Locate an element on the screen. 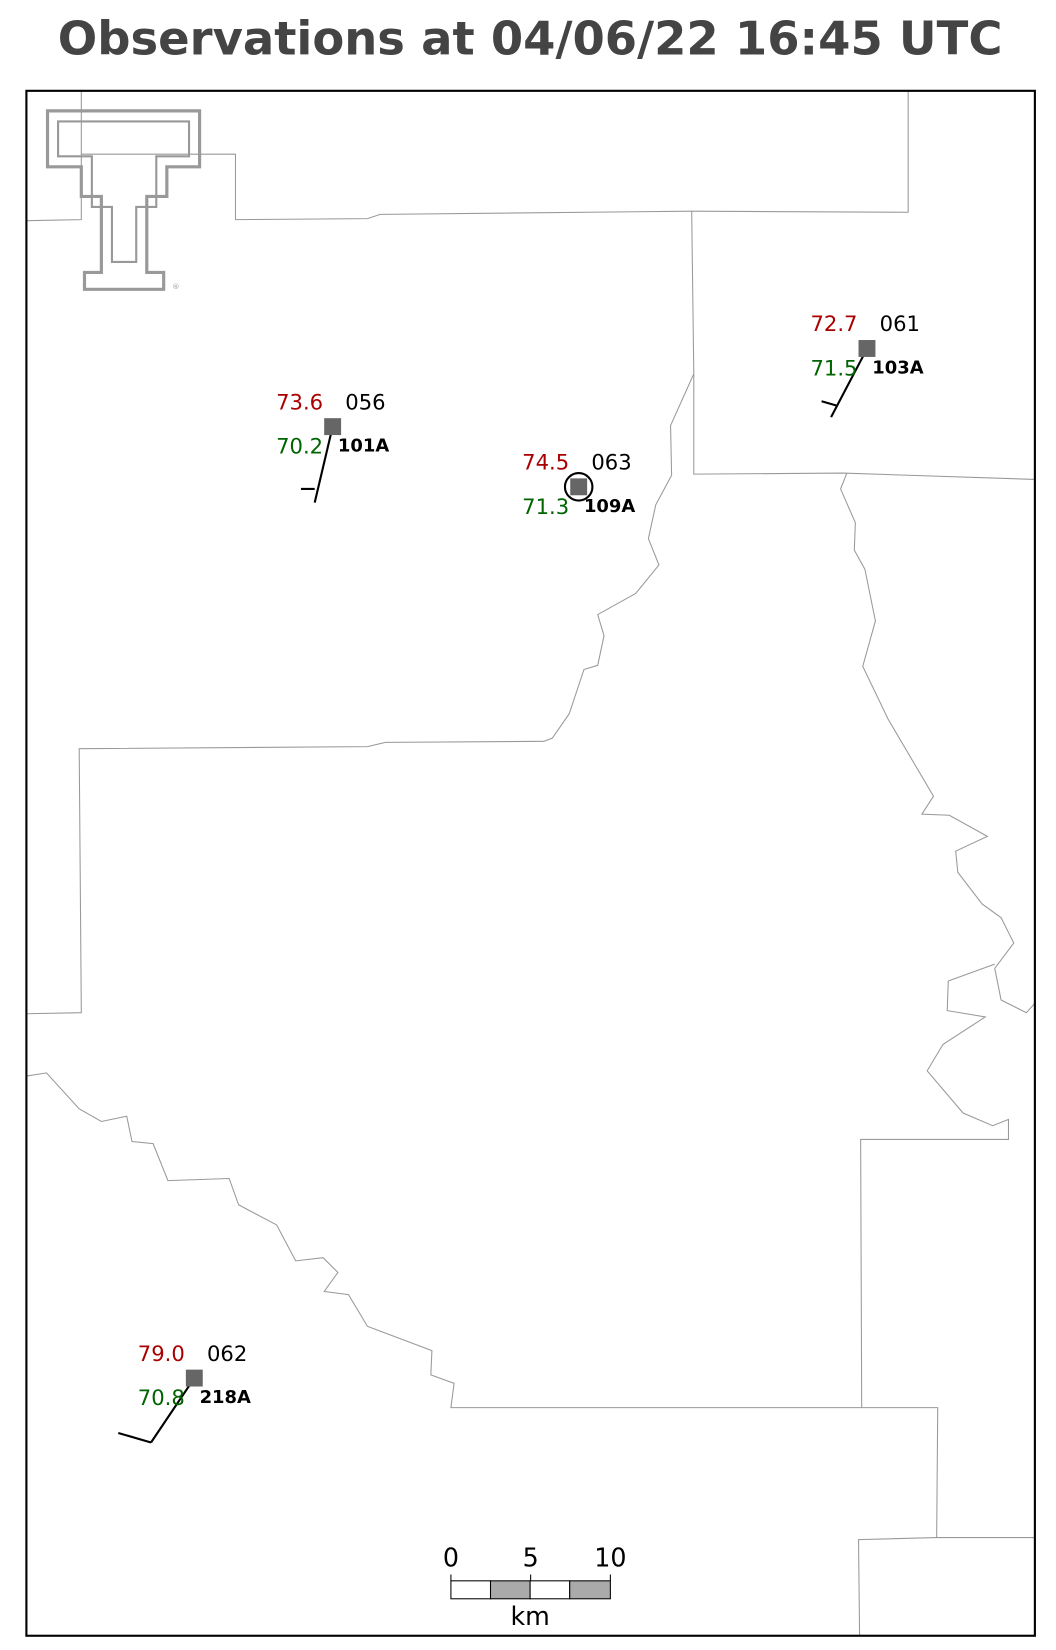  station-id: 101A is located at coordinates (363, 446).